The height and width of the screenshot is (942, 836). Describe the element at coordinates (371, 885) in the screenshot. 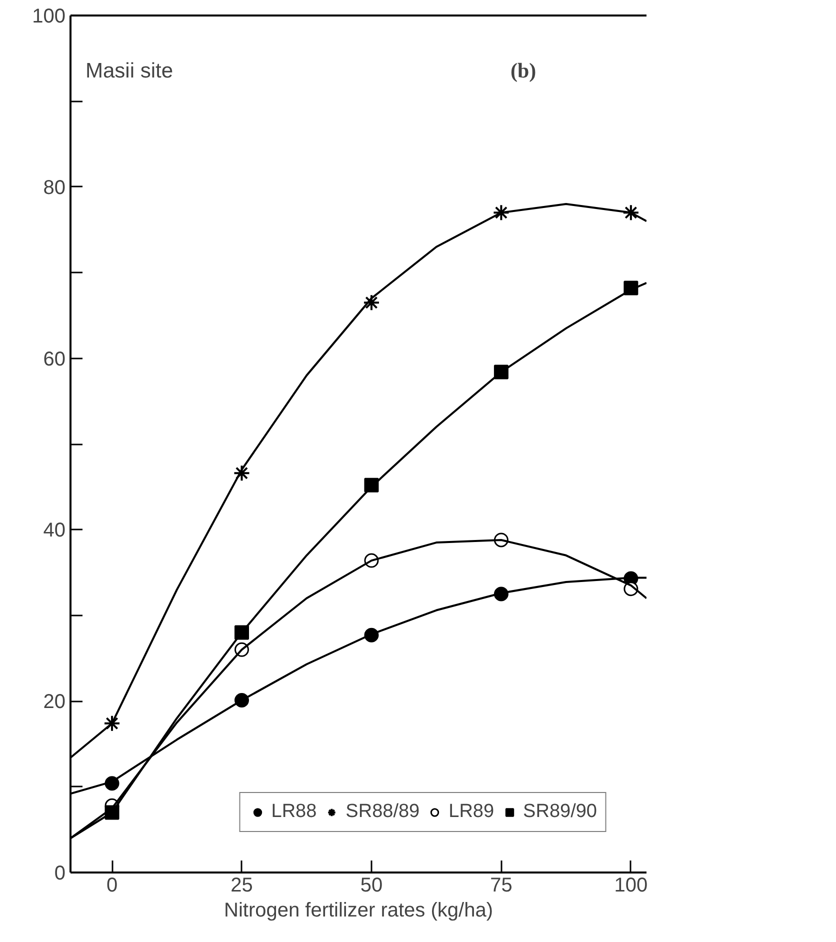

I see `x-tick-label: 50` at that location.